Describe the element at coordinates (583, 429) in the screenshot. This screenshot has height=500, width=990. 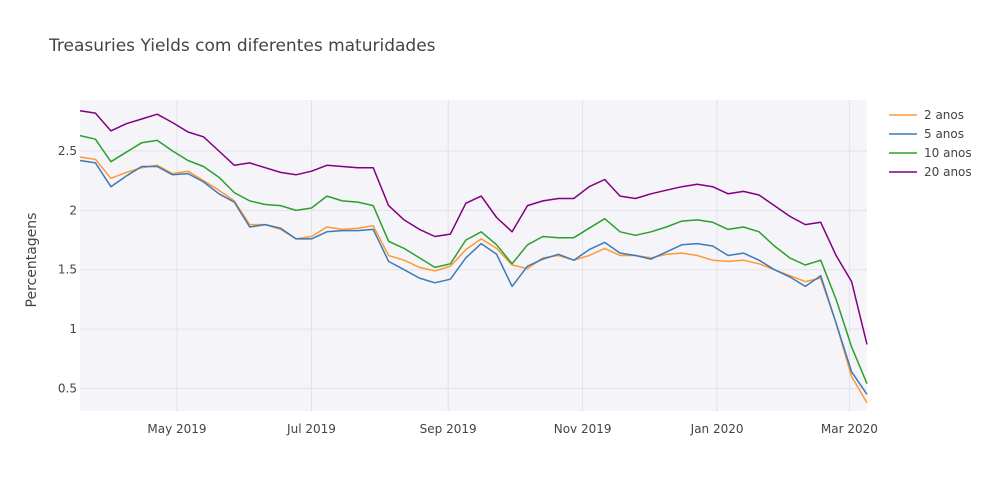
I see `x-tick-label: Nov 2019` at that location.